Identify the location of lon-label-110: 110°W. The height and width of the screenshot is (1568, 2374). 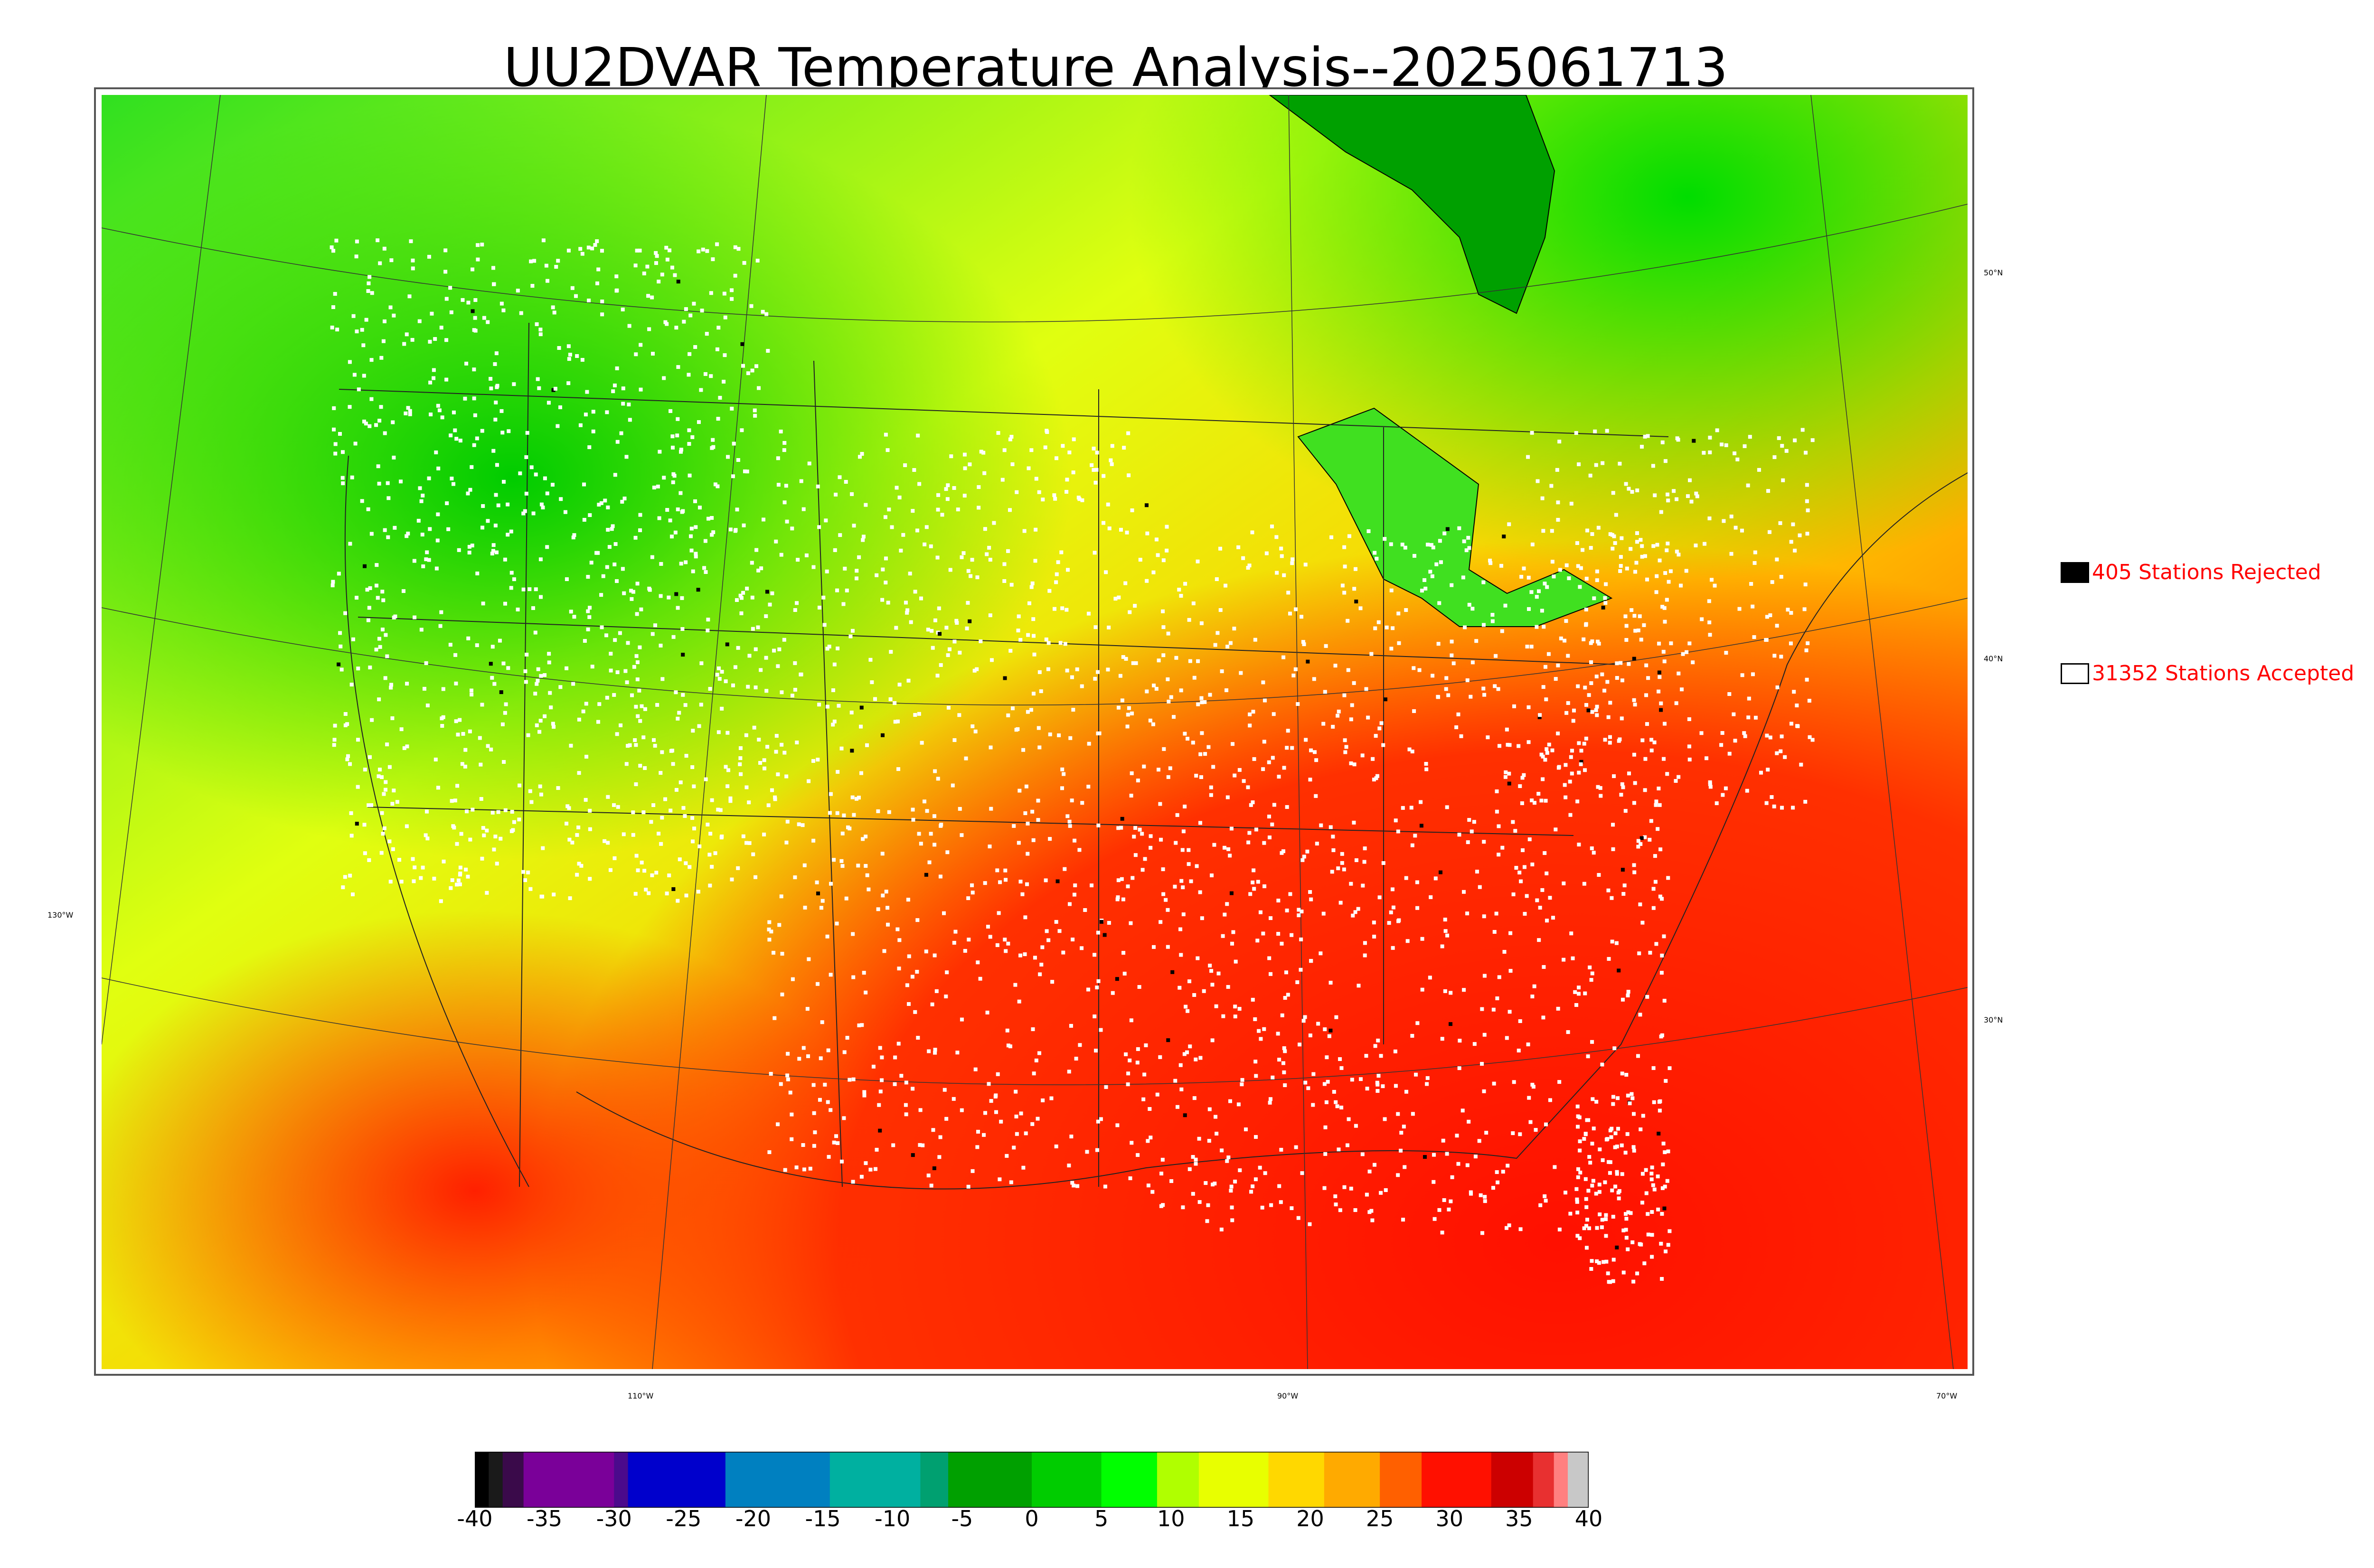
(641, 1396).